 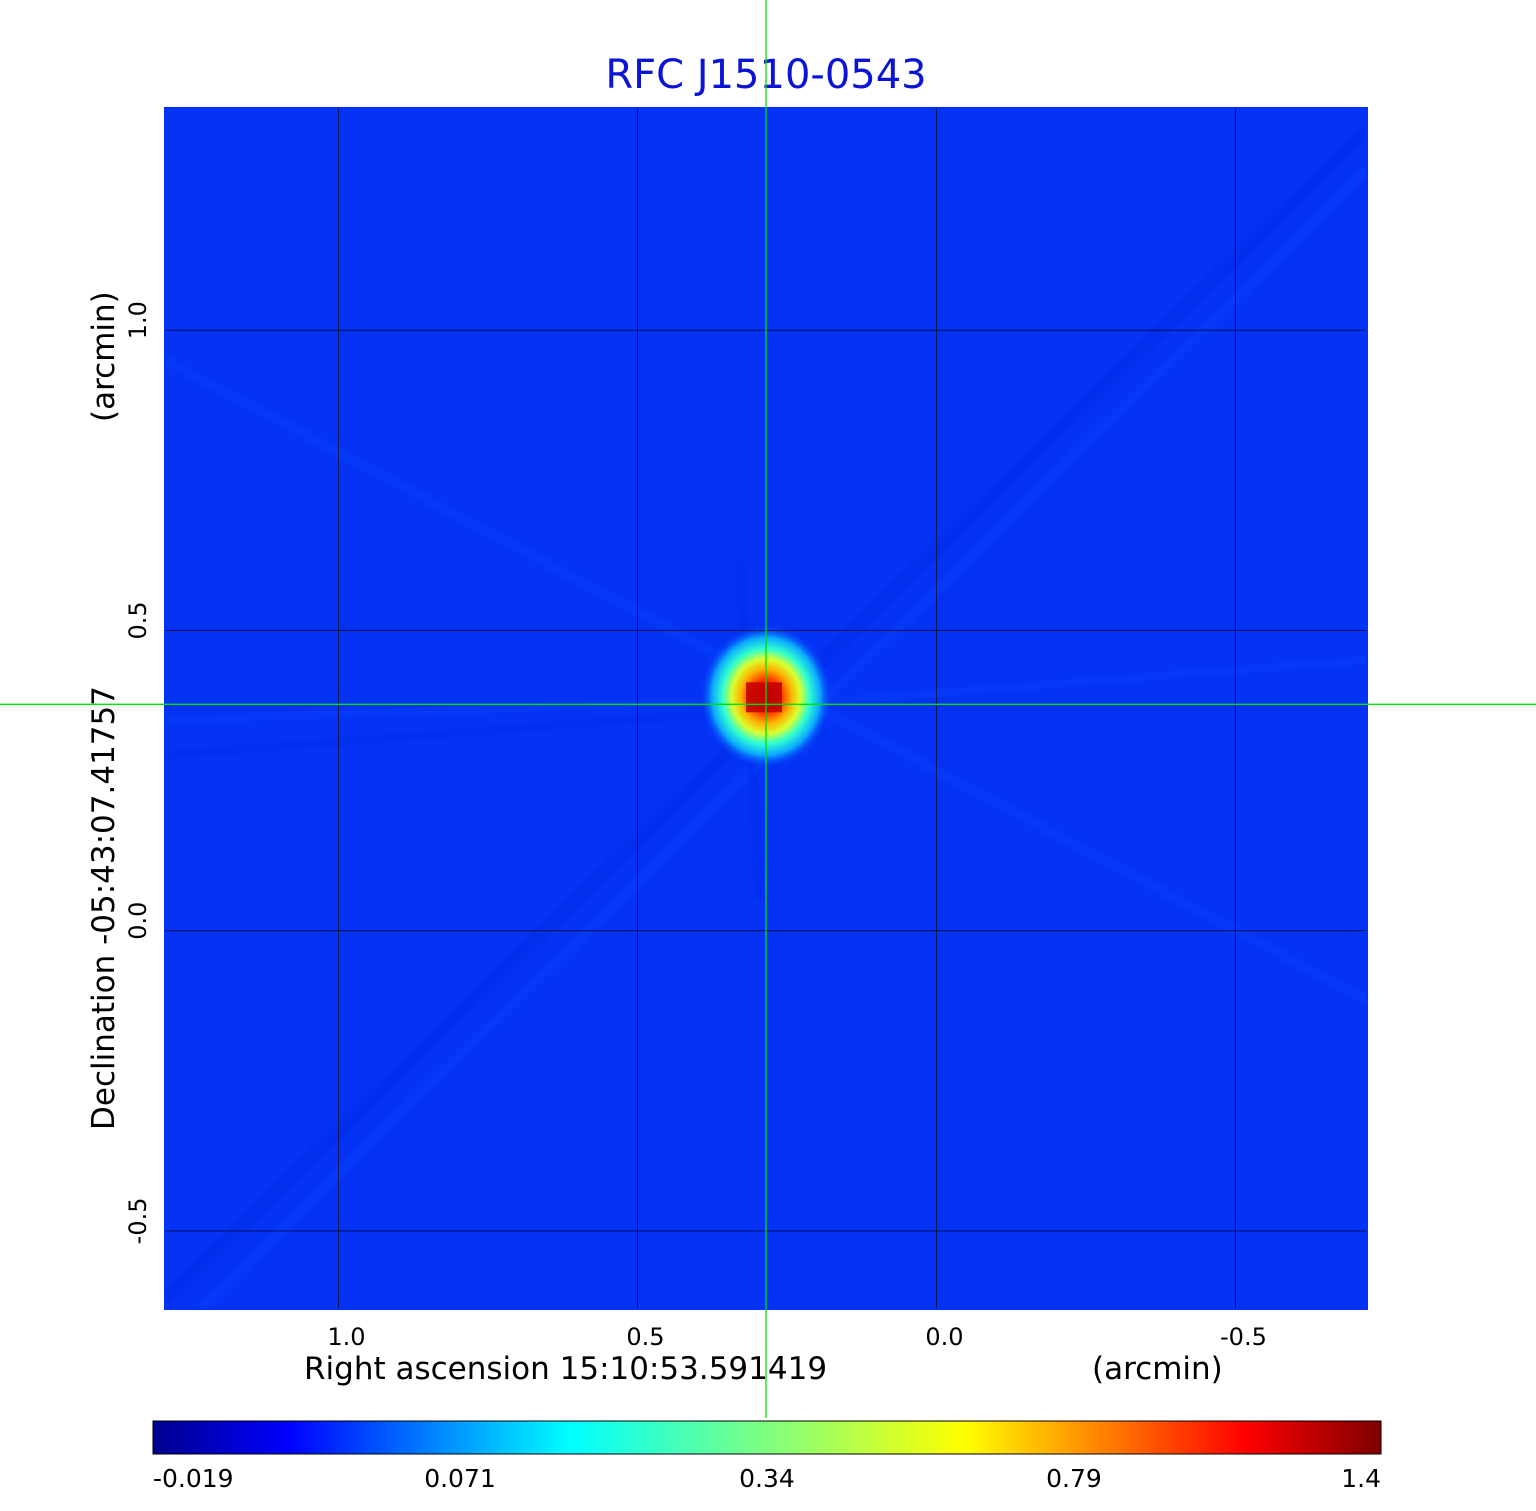 I want to click on y-tick-label: 1.0, so click(x=138, y=320).